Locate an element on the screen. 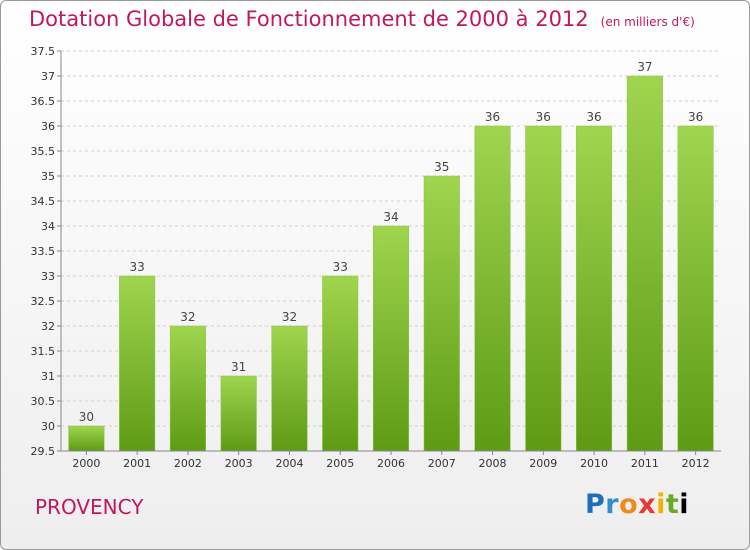 This screenshot has width=750, height=550. bar-2000 is located at coordinates (86, 438).